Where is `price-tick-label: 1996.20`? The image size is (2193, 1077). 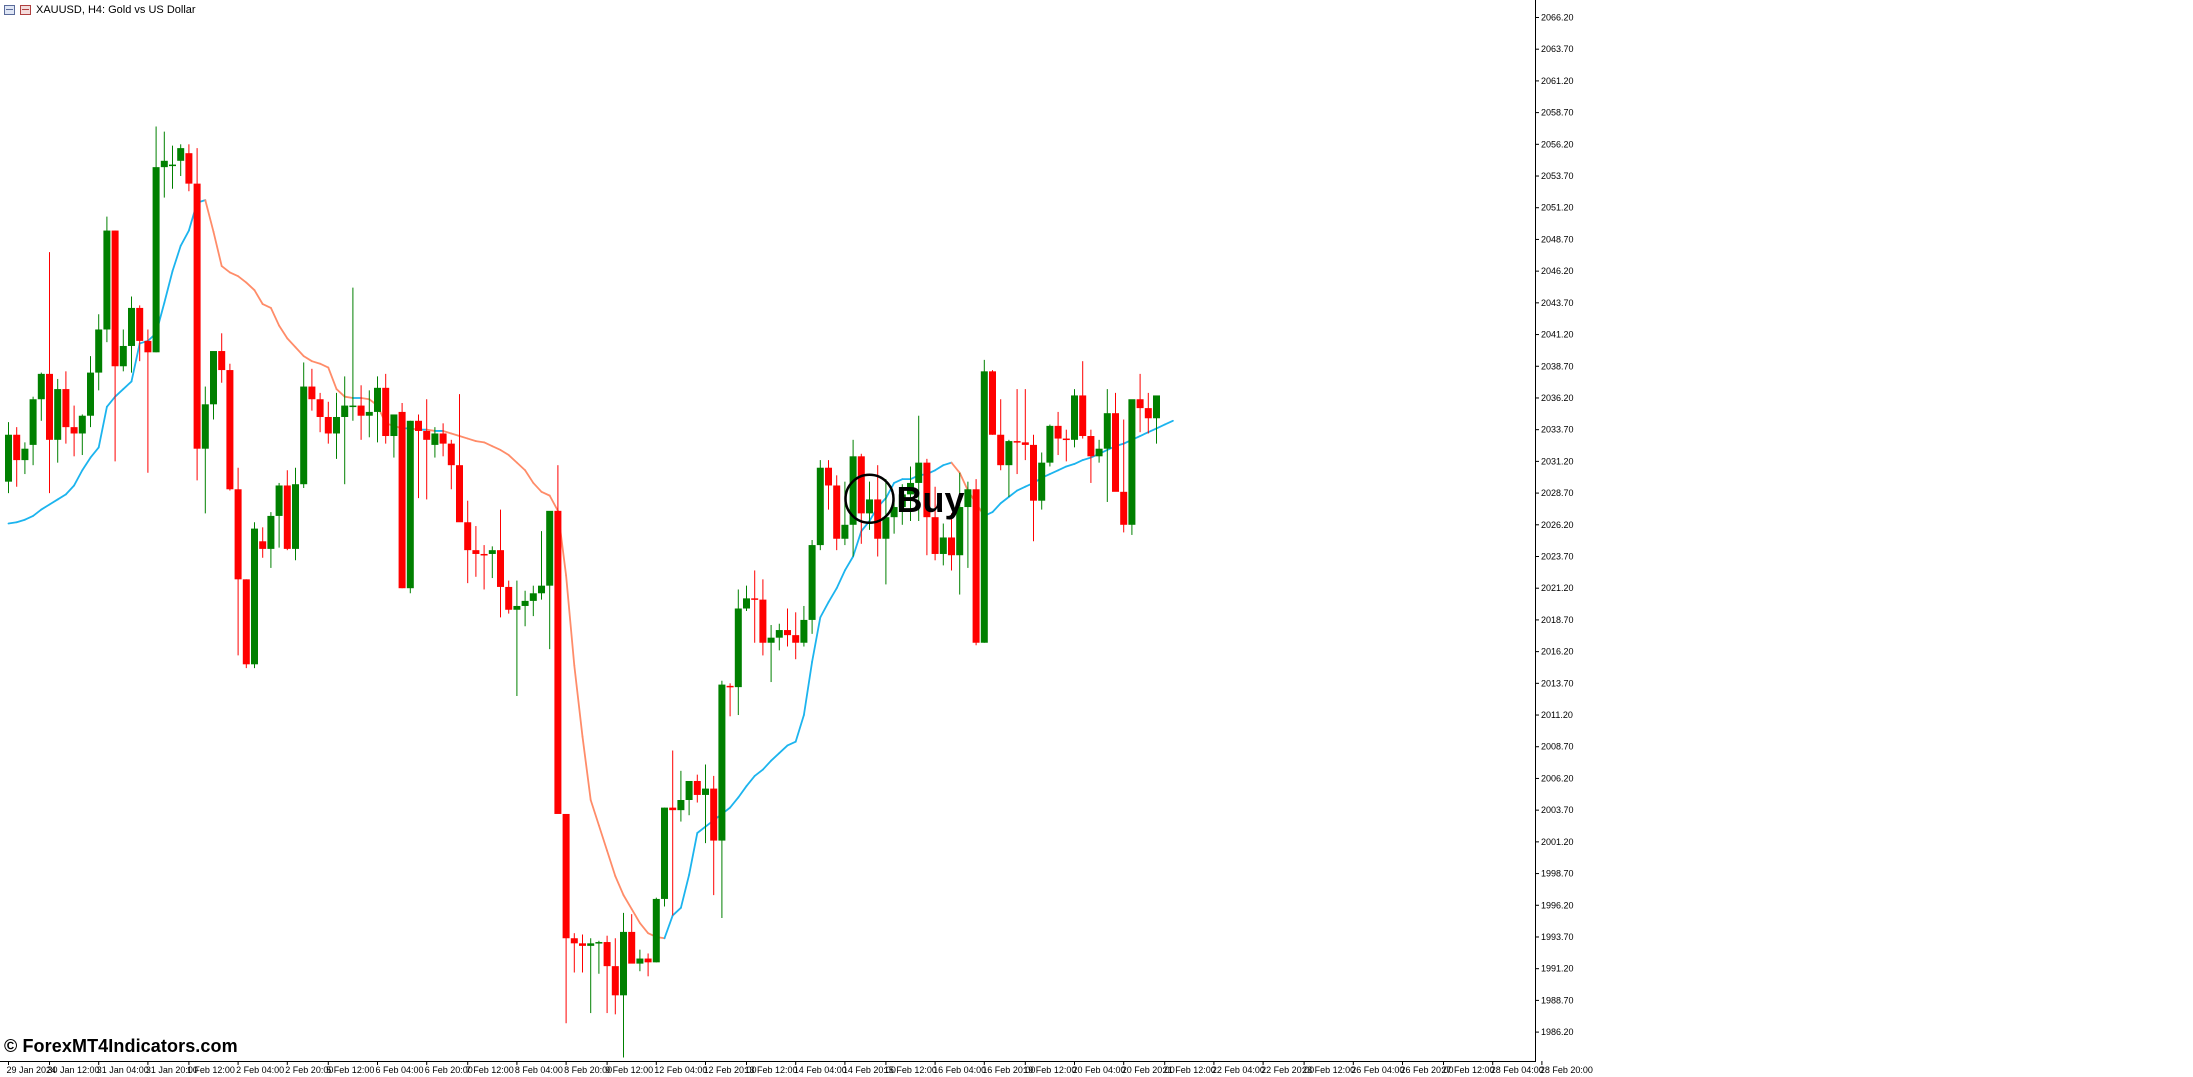 price-tick-label: 1996.20 is located at coordinates (1557, 905).